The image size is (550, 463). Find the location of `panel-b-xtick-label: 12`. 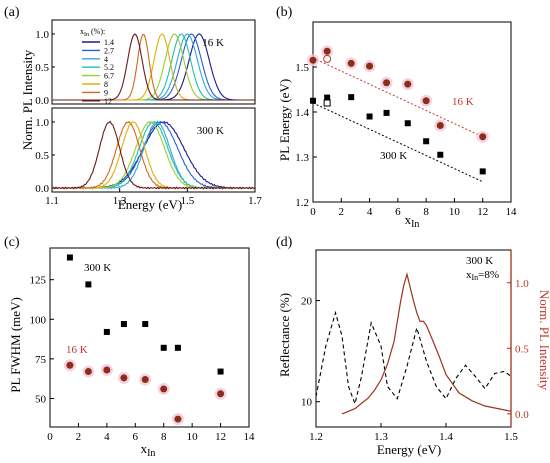

panel-b-xtick-label: 12 is located at coordinates (482, 212).